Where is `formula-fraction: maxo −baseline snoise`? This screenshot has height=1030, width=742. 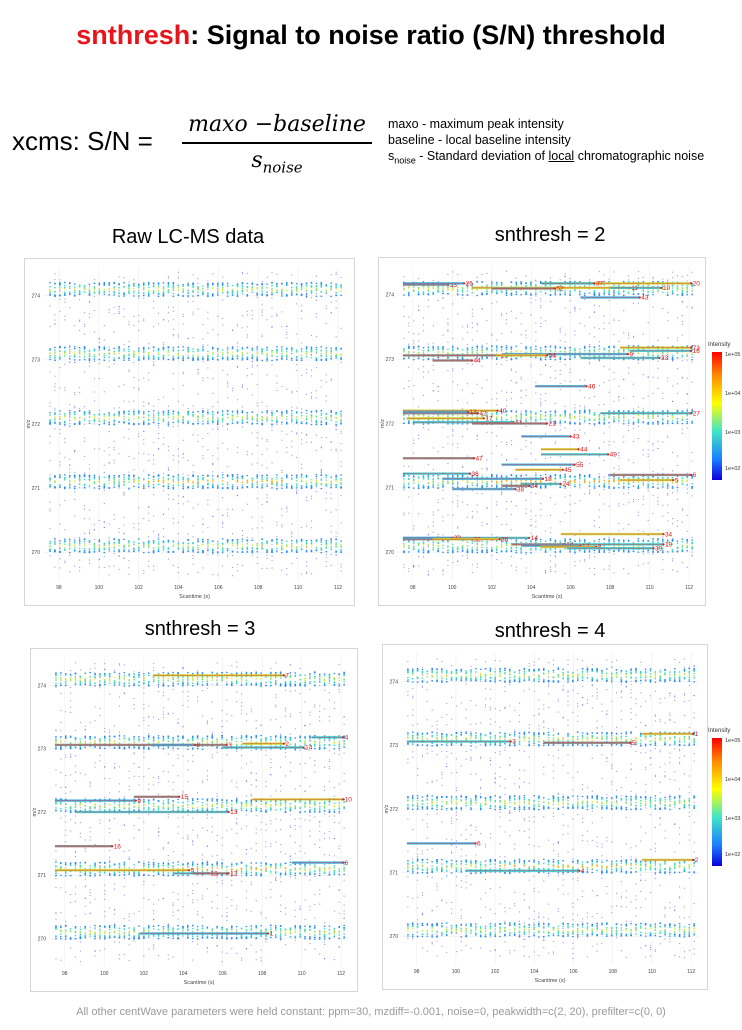 formula-fraction: maxo −baseline snoise is located at coordinates (277, 144).